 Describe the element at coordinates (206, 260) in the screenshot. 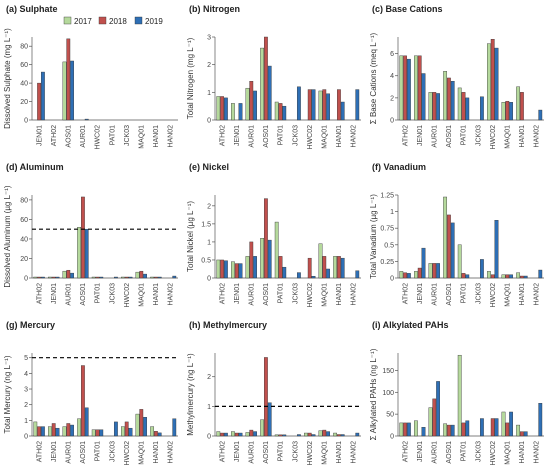

I see `y-tick-label: 0.5` at that location.